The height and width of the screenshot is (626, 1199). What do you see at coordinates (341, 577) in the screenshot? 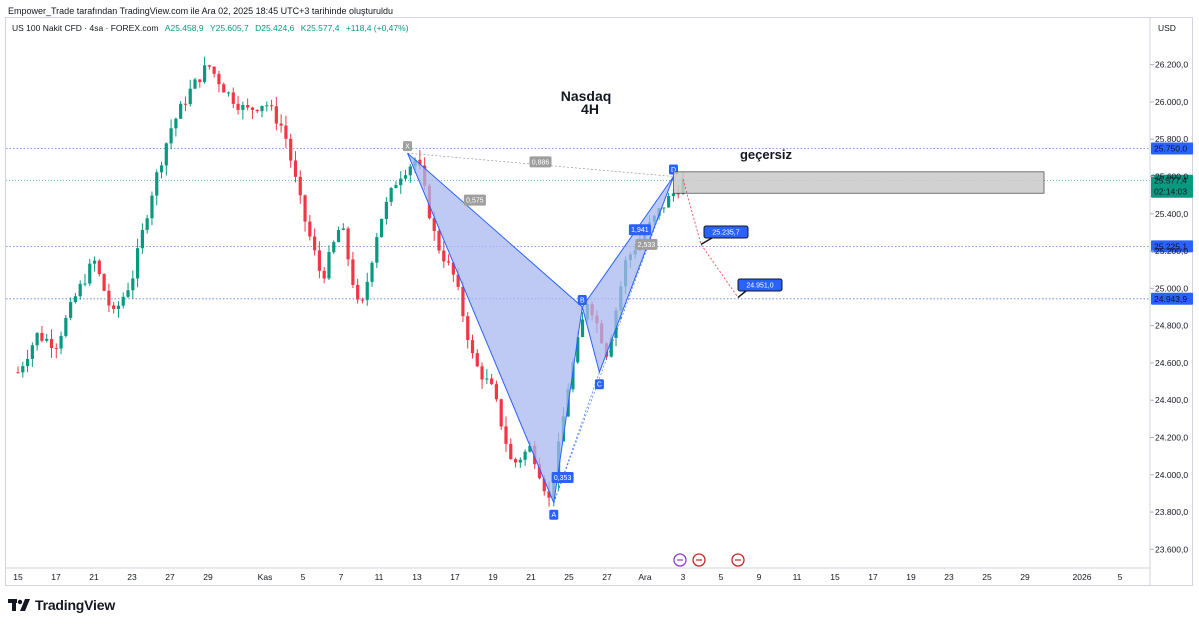
I see `time-tick-label: 7` at bounding box center [341, 577].